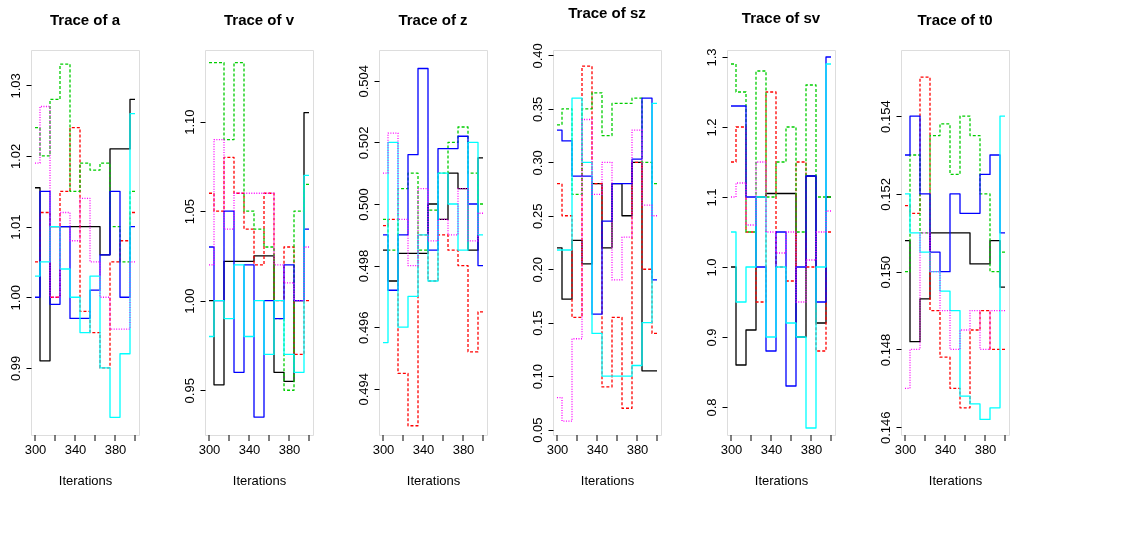 The width and height of the screenshot is (1143, 538). Describe the element at coordinates (363, 81) in the screenshot. I see `y-tick-label: 0.504` at that location.